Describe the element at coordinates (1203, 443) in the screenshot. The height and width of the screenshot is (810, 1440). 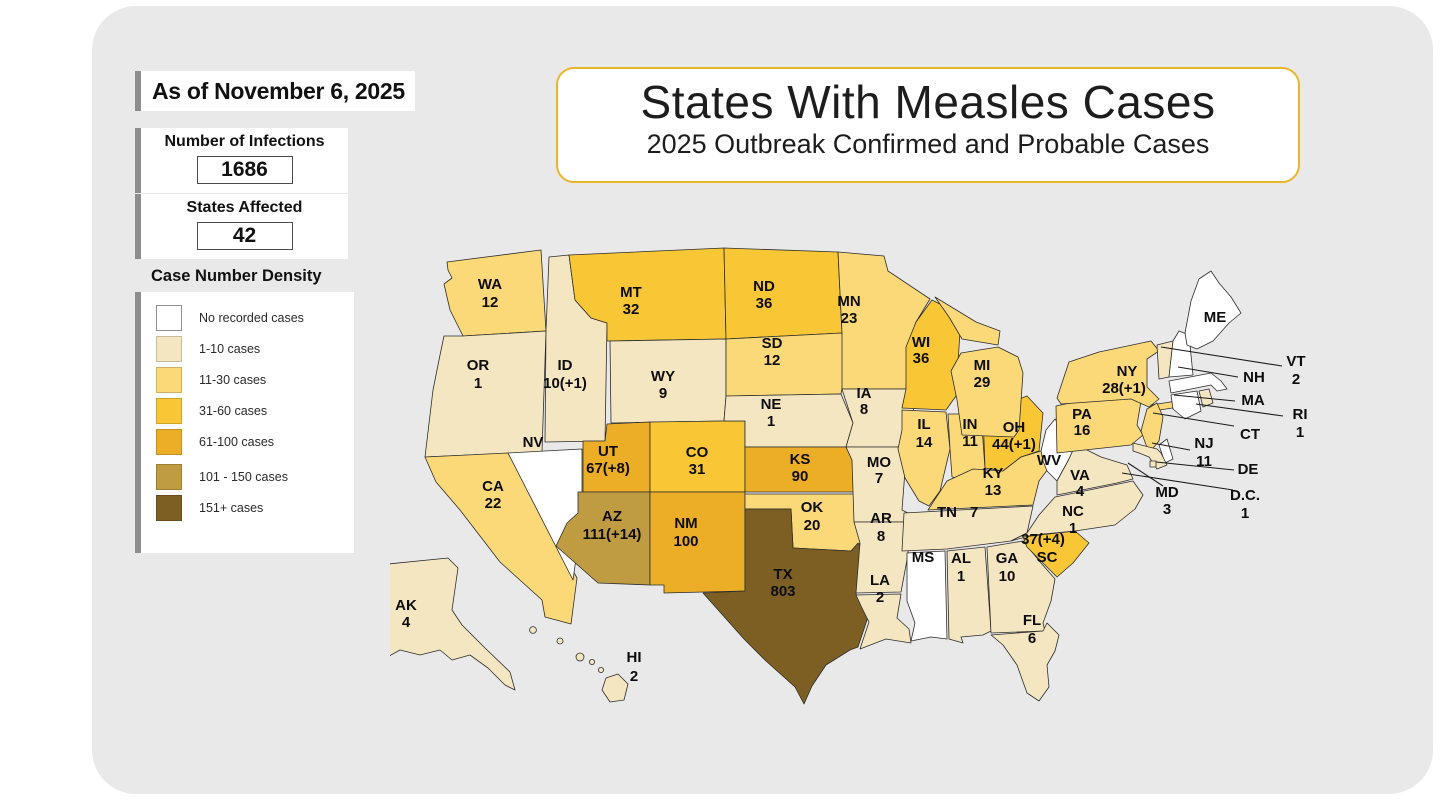
I see `state-label-nj: NJ` at that location.